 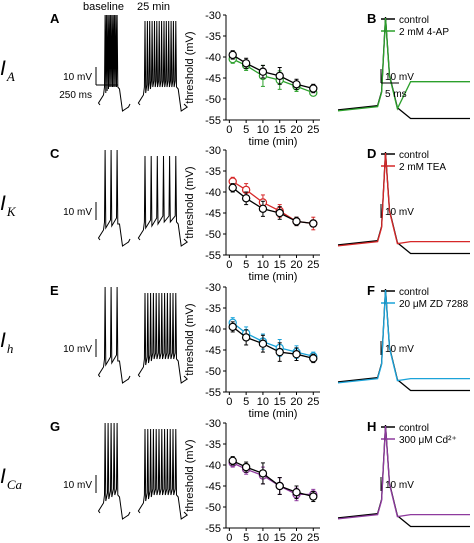 What do you see at coordinates (403, 472) in the screenshot?
I see `ap-trace-treatment` at bounding box center [403, 472].